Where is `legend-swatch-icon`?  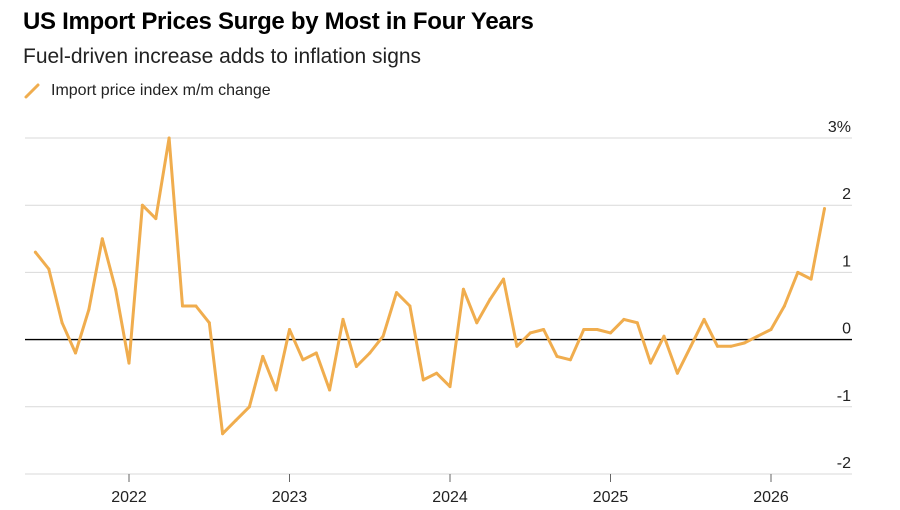 legend-swatch-icon is located at coordinates (32, 91).